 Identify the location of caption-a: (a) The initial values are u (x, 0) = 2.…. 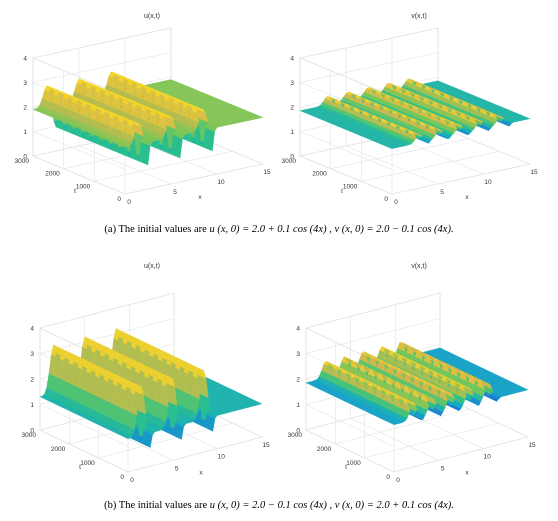
(279, 229).